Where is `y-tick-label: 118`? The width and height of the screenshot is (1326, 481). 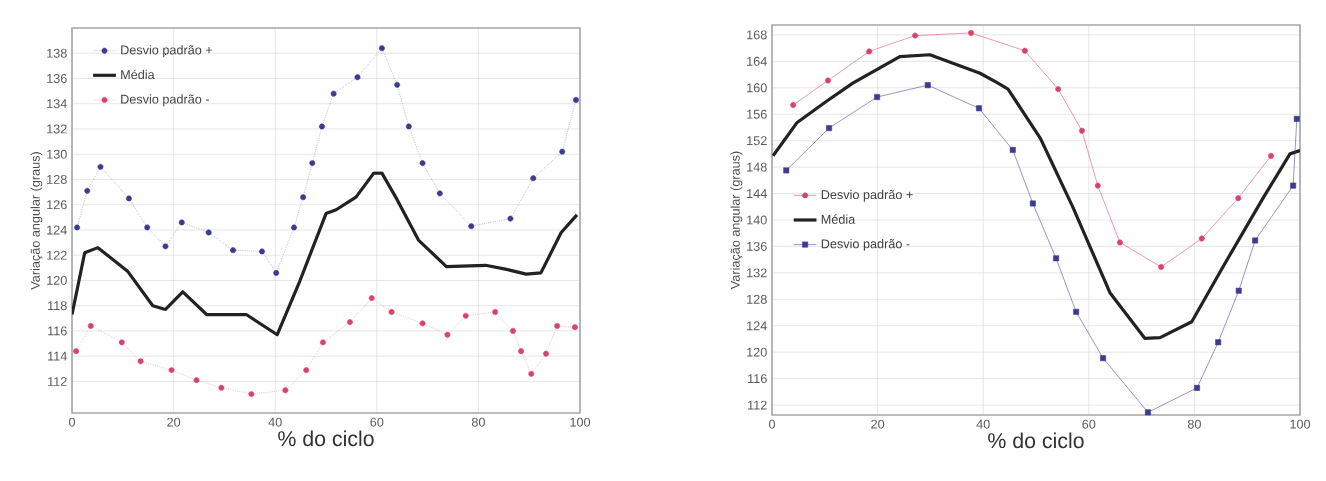
y-tick-label: 118 is located at coordinates (57, 306).